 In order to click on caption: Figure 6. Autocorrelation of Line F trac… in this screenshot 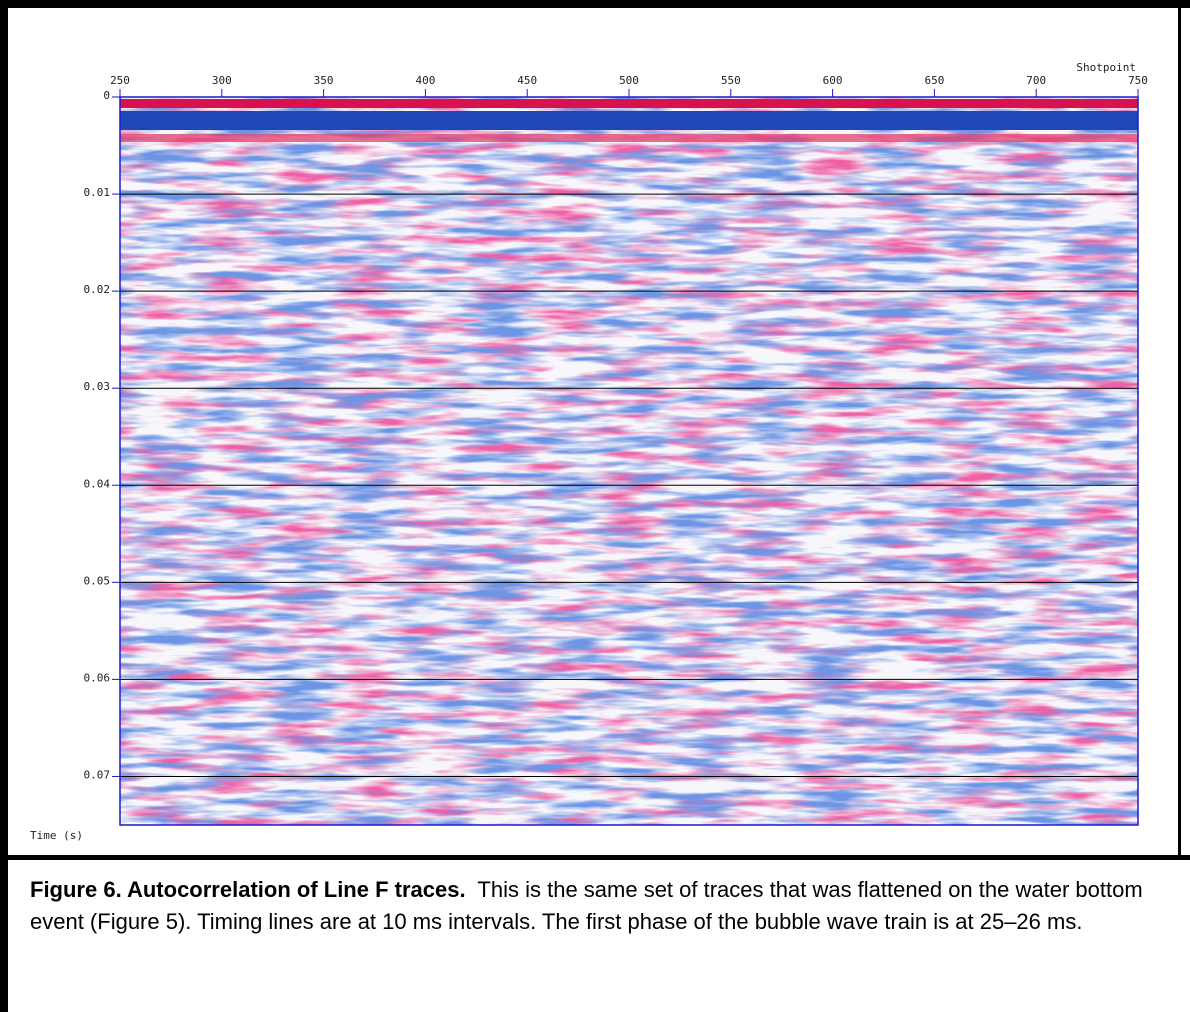, I will do `click(600, 906)`.